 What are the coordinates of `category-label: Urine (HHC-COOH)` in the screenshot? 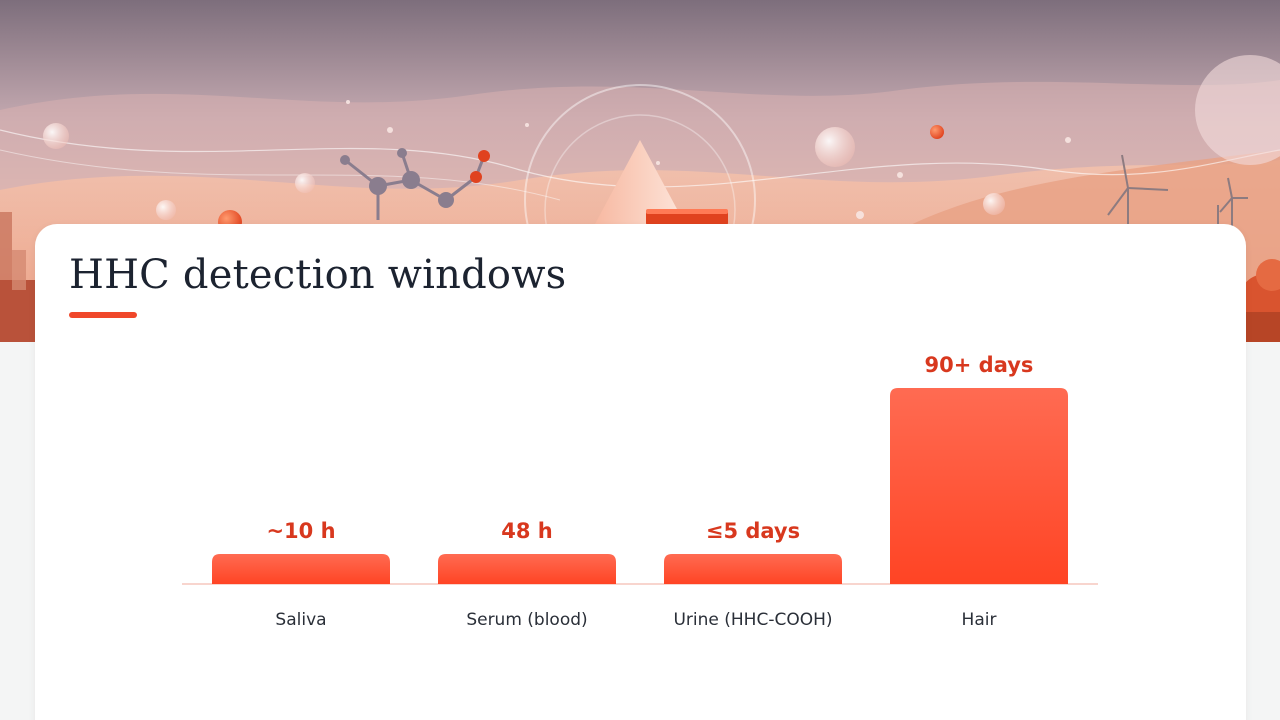 It's located at (752, 620).